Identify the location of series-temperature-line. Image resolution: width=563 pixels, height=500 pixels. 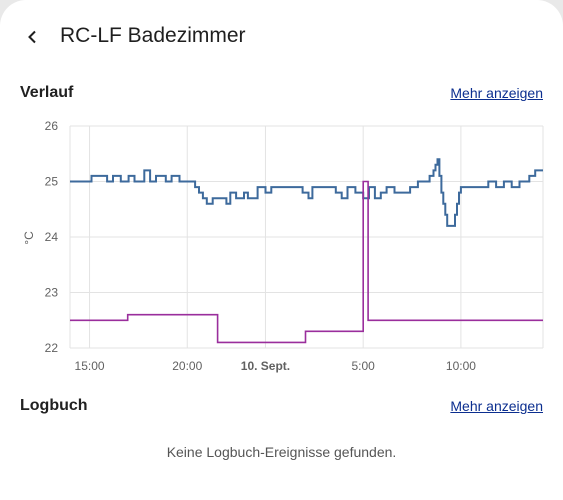
(306, 192).